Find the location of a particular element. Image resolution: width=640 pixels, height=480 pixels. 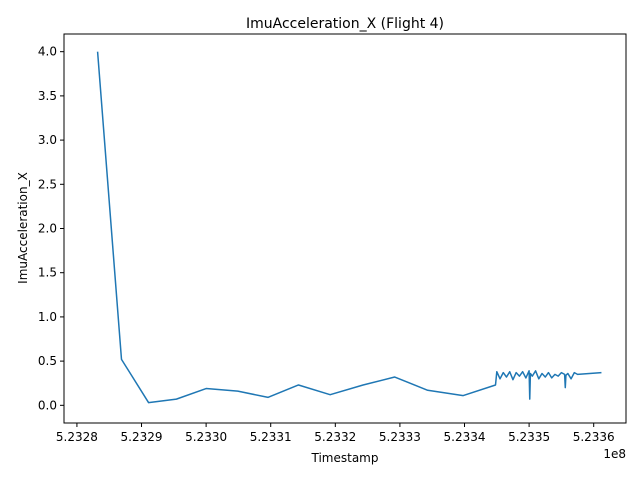

x-tick-label: 5.2336 is located at coordinates (594, 437).